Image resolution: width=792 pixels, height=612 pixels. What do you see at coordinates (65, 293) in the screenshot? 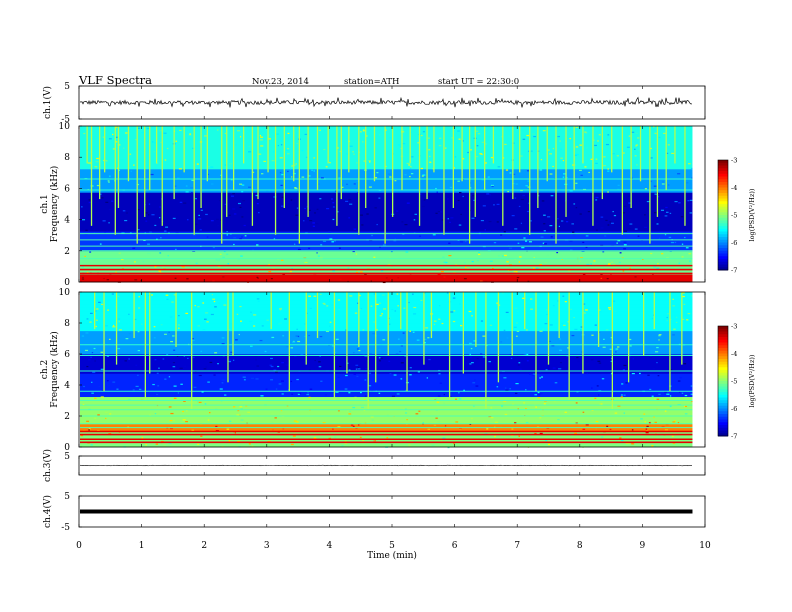
I see `ch2-spectrogram-ytick: 10` at bounding box center [65, 293].